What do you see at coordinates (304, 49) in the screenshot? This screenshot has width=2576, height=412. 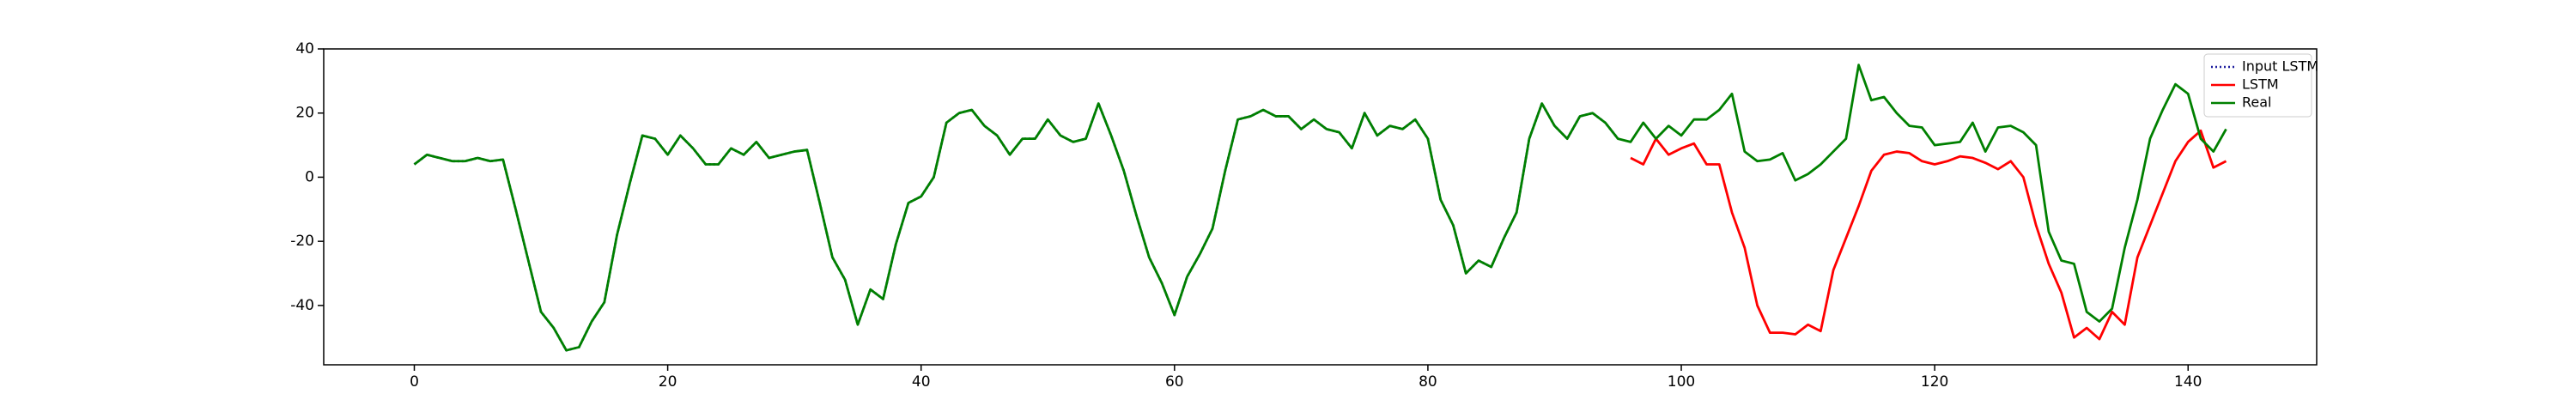 I see `y-tick-label: 40` at bounding box center [304, 49].